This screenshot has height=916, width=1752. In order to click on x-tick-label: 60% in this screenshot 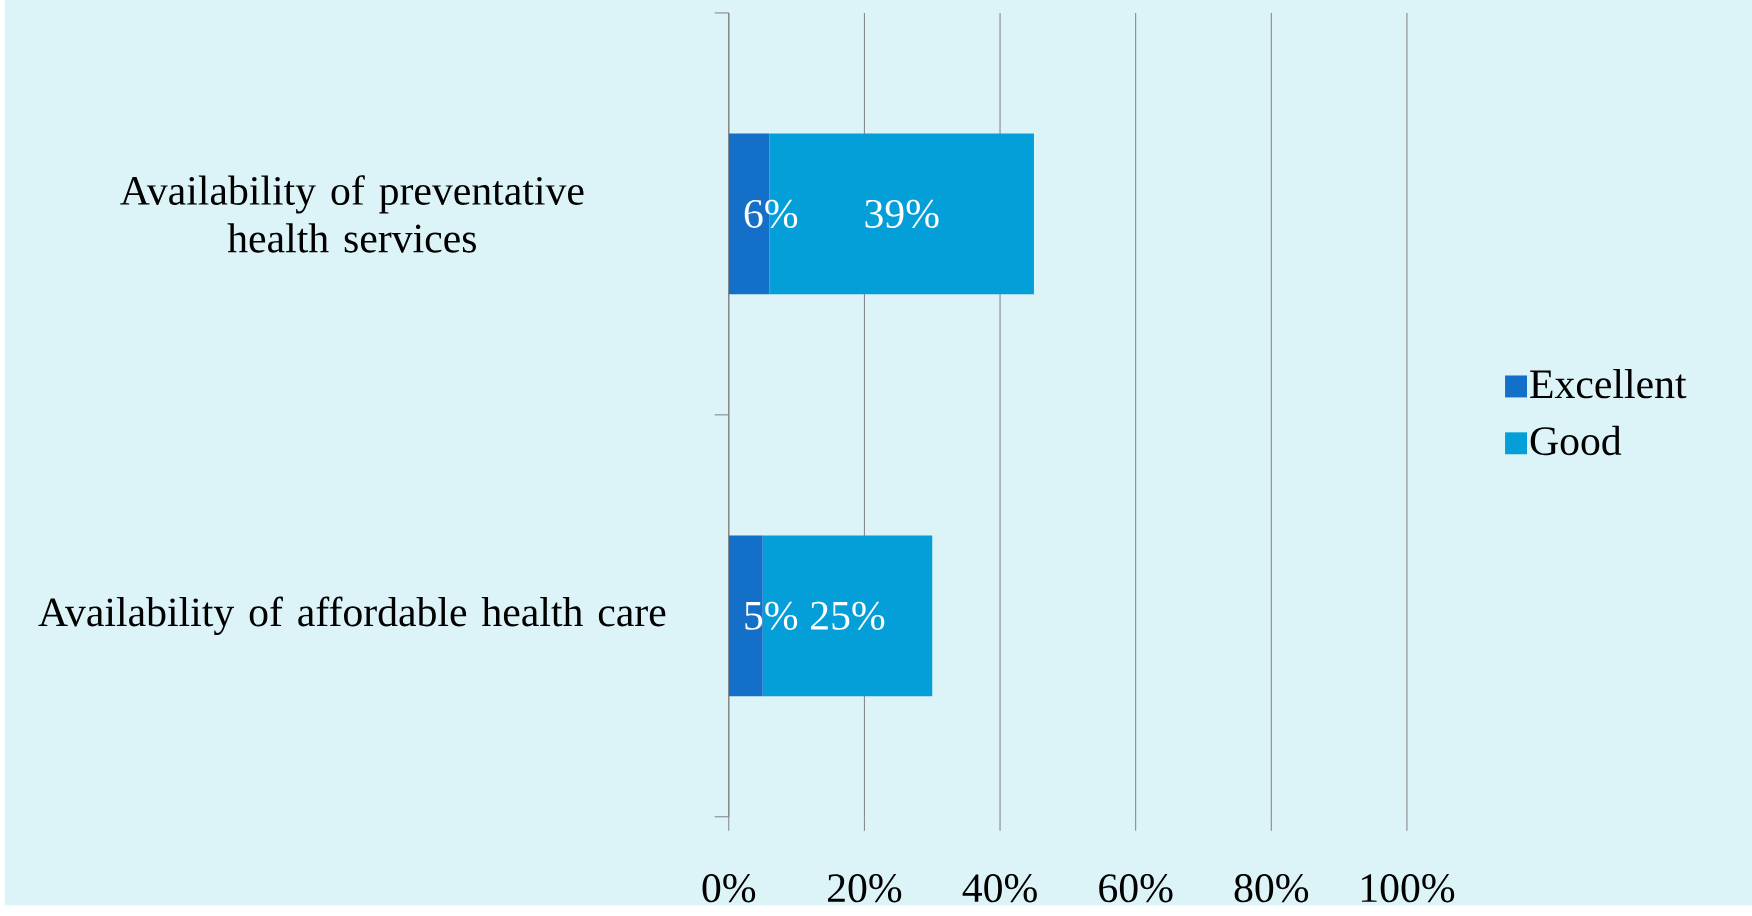, I will do `click(1136, 888)`.